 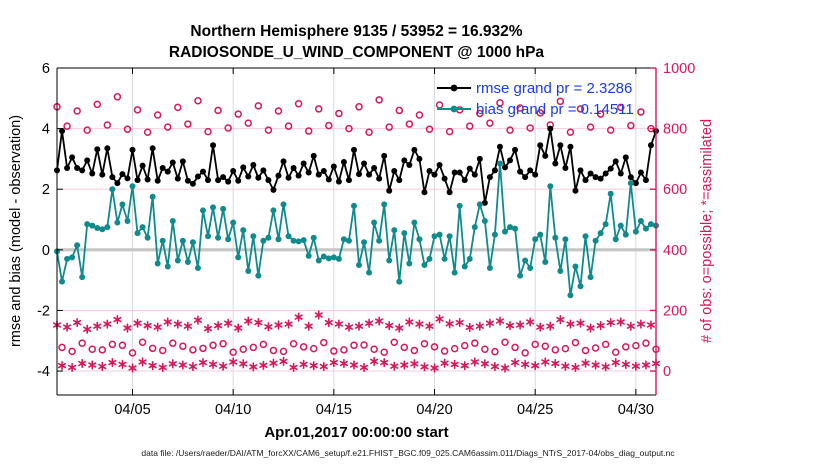 I want to click on x-tick-label: 04/05, so click(x=132, y=410).